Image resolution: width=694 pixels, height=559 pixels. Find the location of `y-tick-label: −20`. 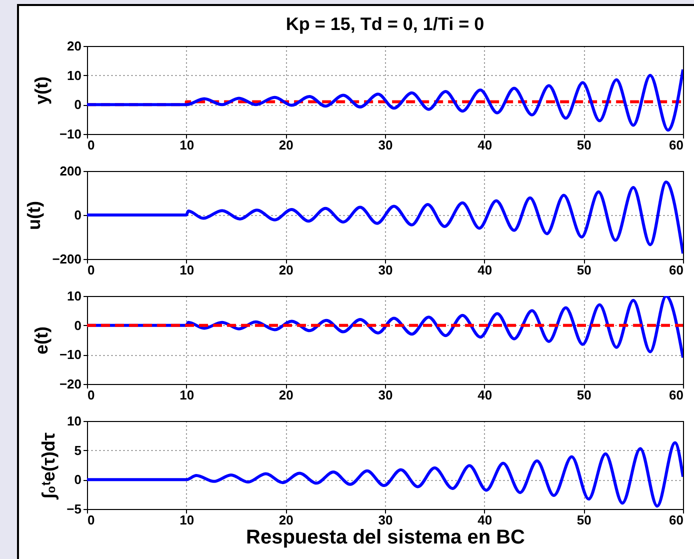

y-tick-label: −20 is located at coordinates (70, 384).